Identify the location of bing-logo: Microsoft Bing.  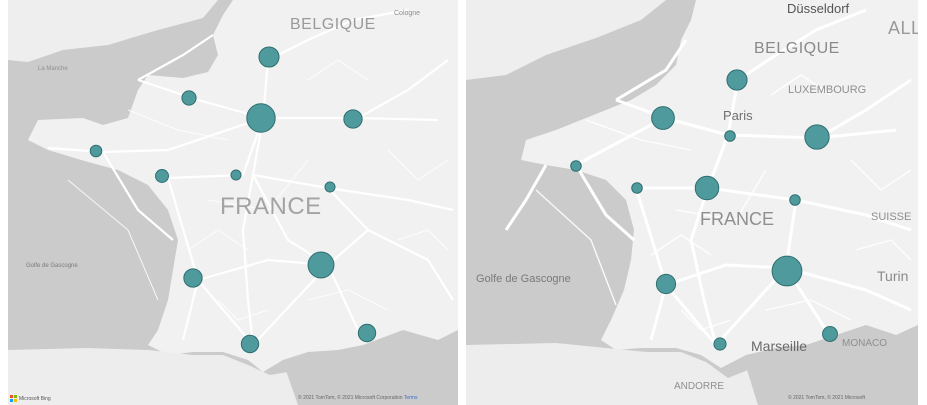
(30, 398).